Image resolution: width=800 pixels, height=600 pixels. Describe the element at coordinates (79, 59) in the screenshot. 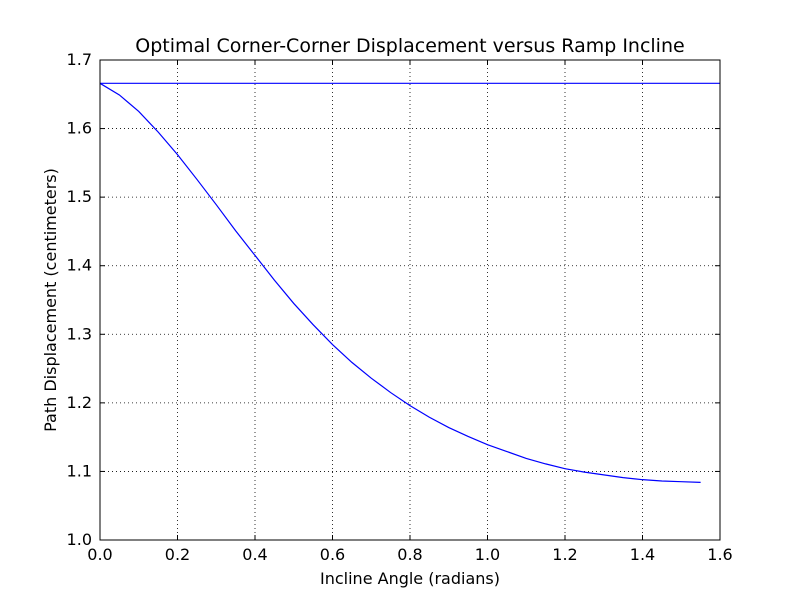

I see `y-tick-label: 1.7` at that location.